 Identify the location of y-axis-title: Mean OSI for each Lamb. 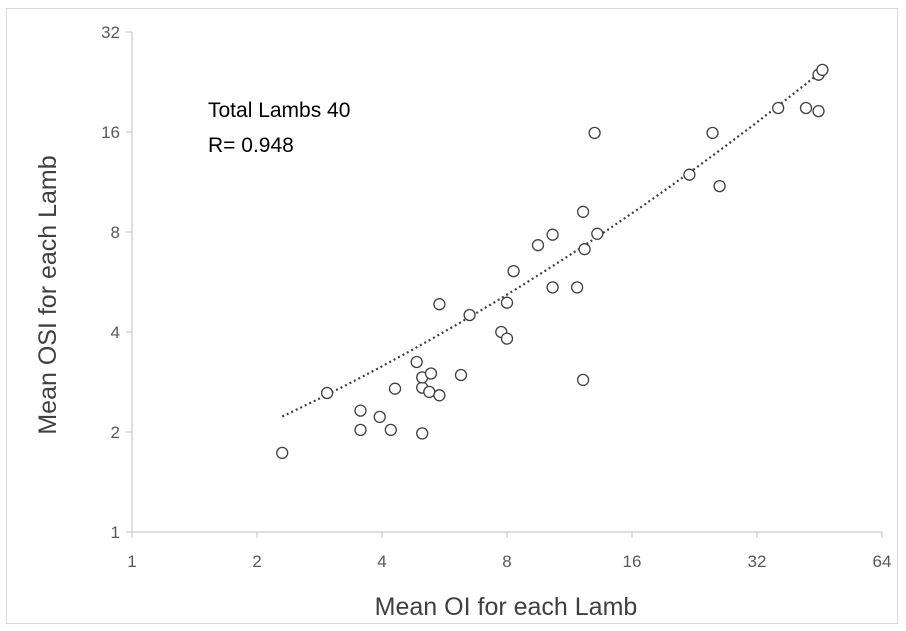
(48, 294).